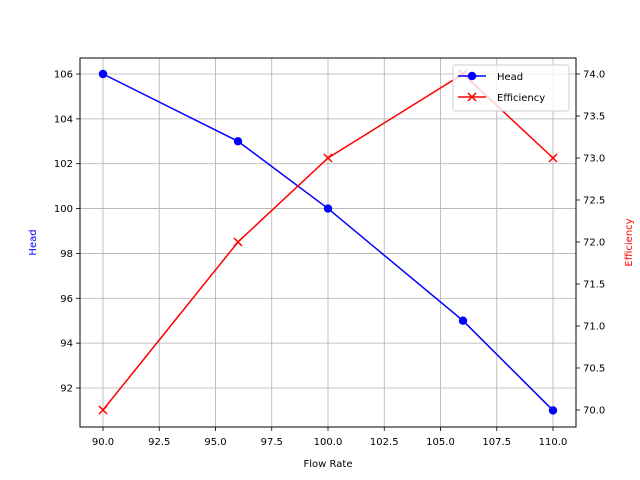  Describe the element at coordinates (63, 164) in the screenshot. I see `y-left-tick-label: 102` at that location.